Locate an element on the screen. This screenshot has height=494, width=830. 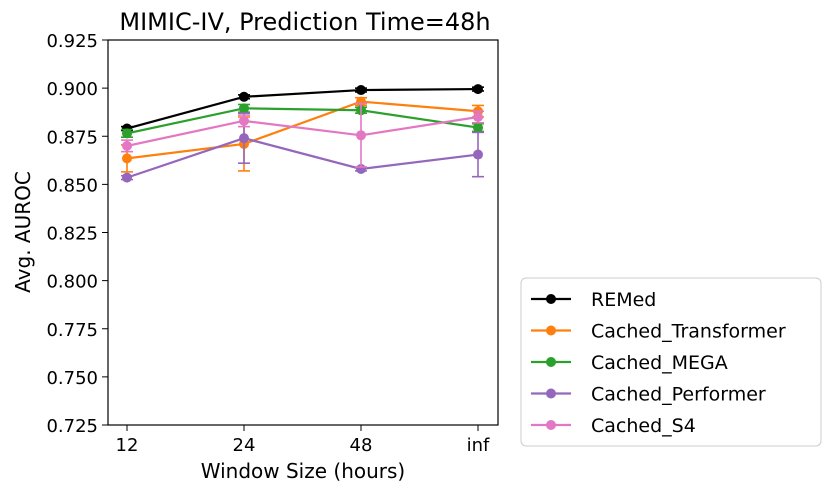
legend-item: Cached_Transformer is located at coordinates (658, 332).